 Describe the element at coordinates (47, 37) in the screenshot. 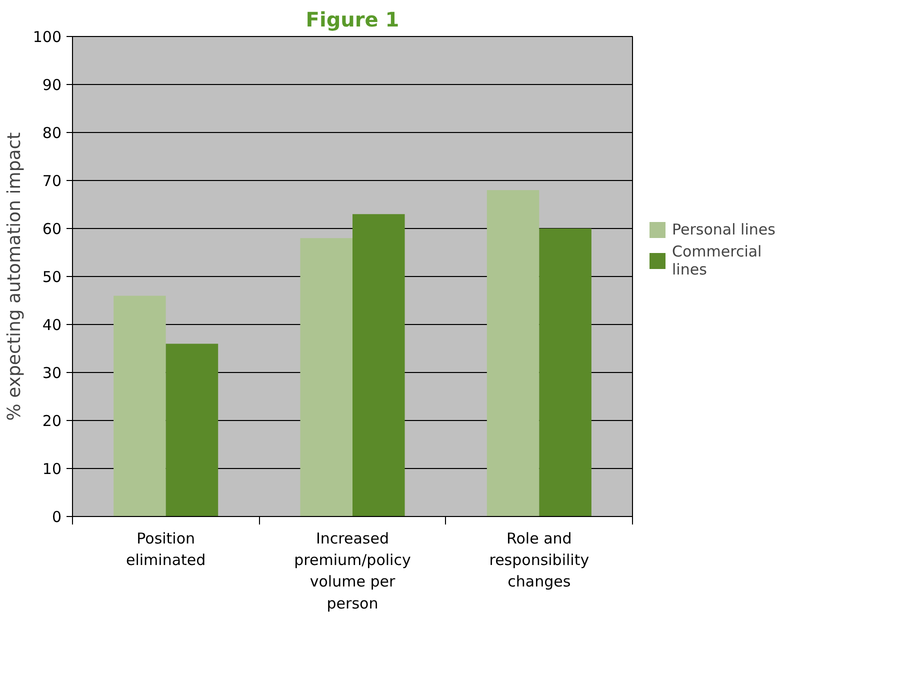

I see `y-tick-label: 100` at that location.